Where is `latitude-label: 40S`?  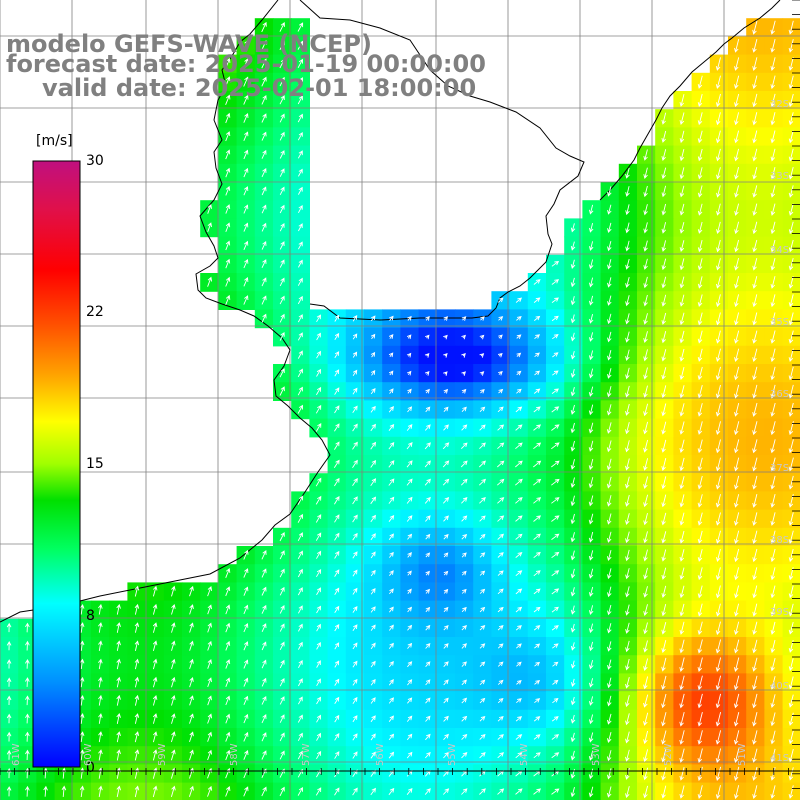 latitude-label: 40S is located at coordinates (780, 686).